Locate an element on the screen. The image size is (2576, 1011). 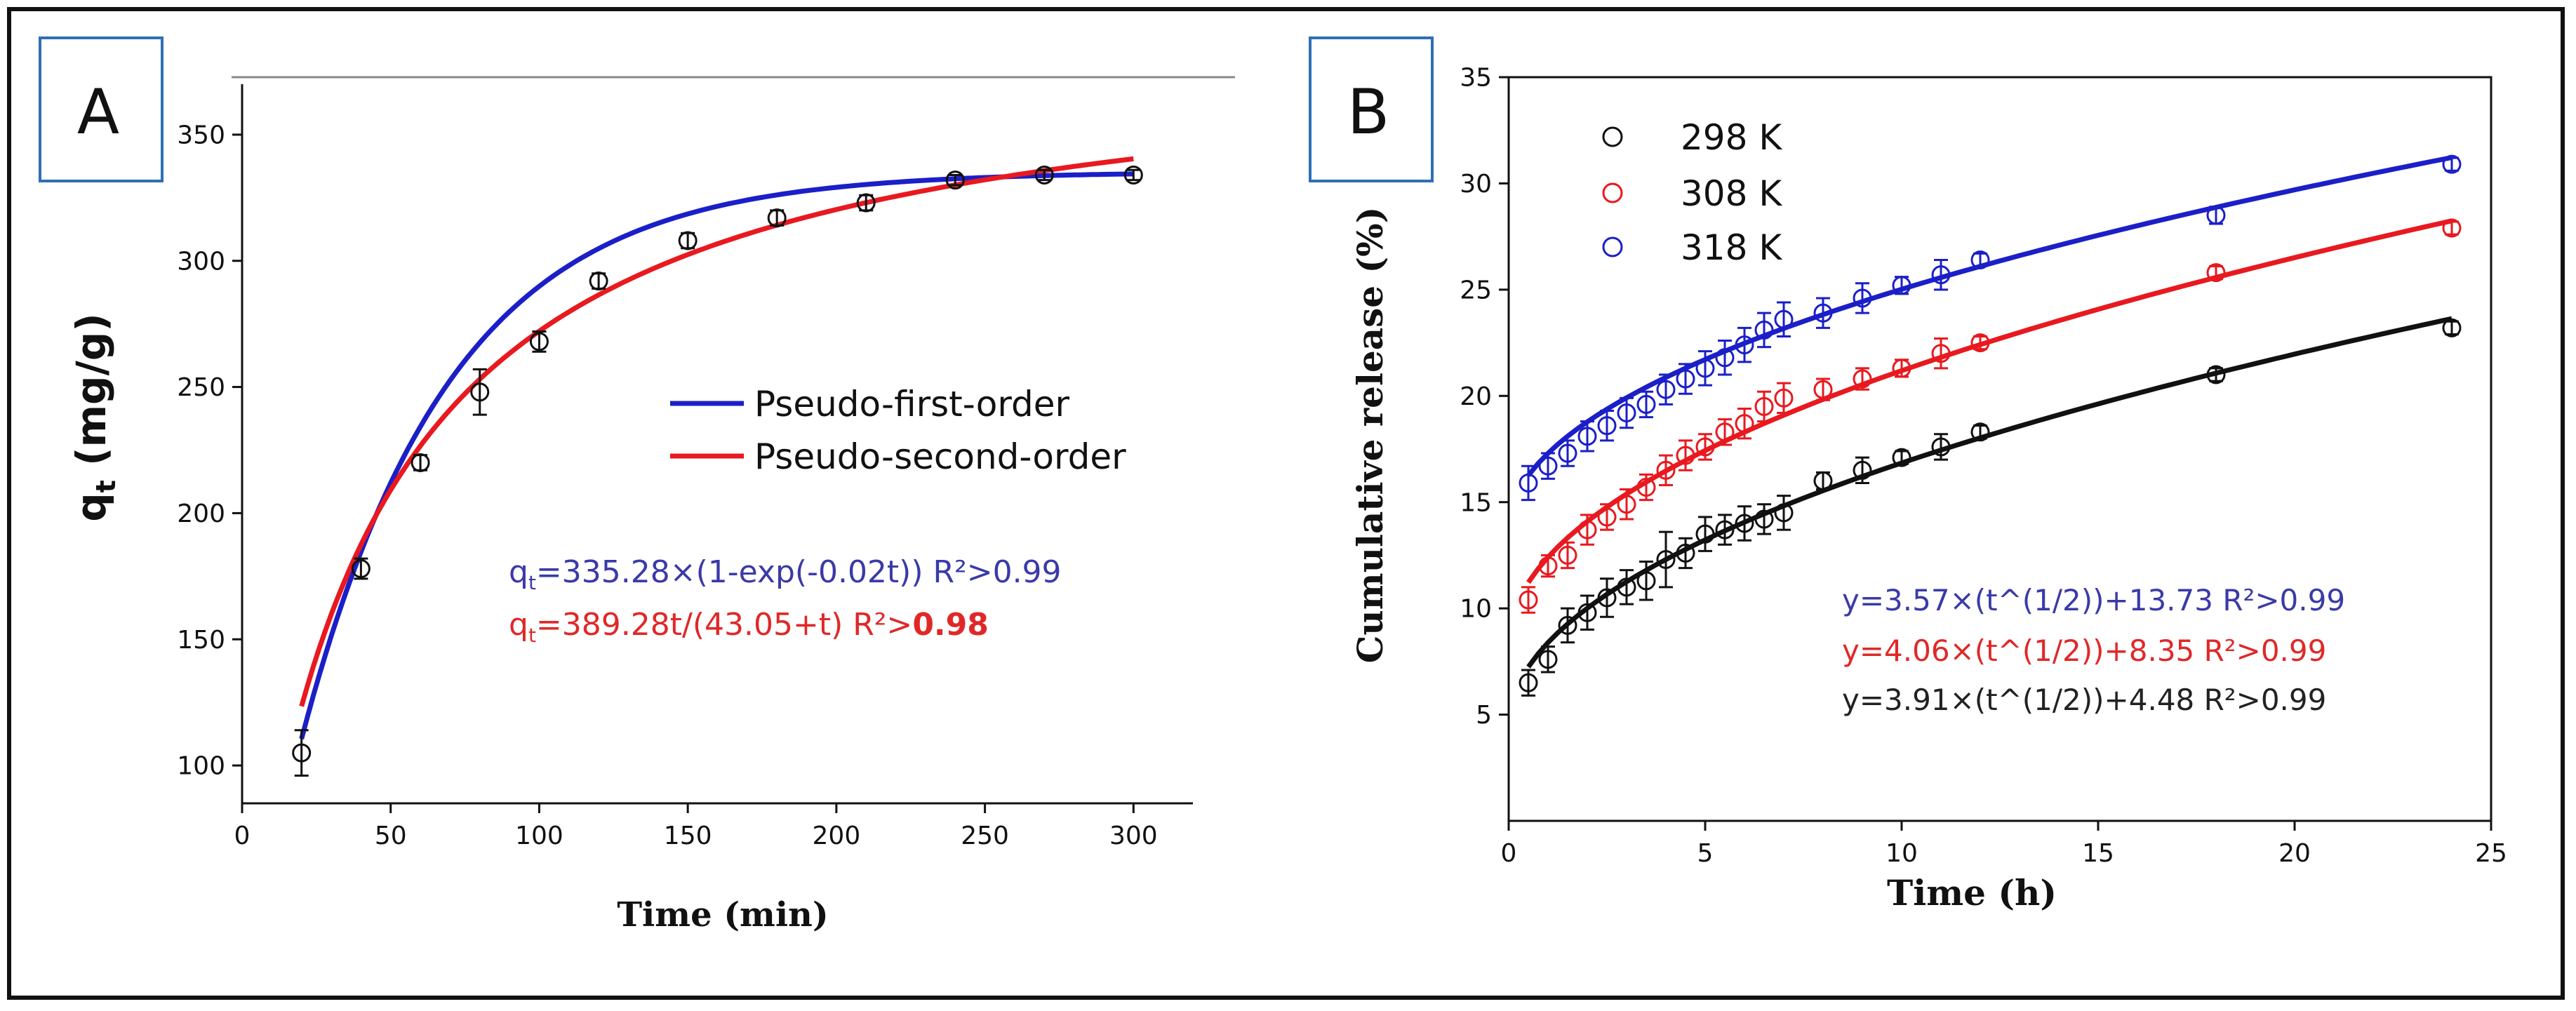
panel-b-label-box is located at coordinates (1371, 109).